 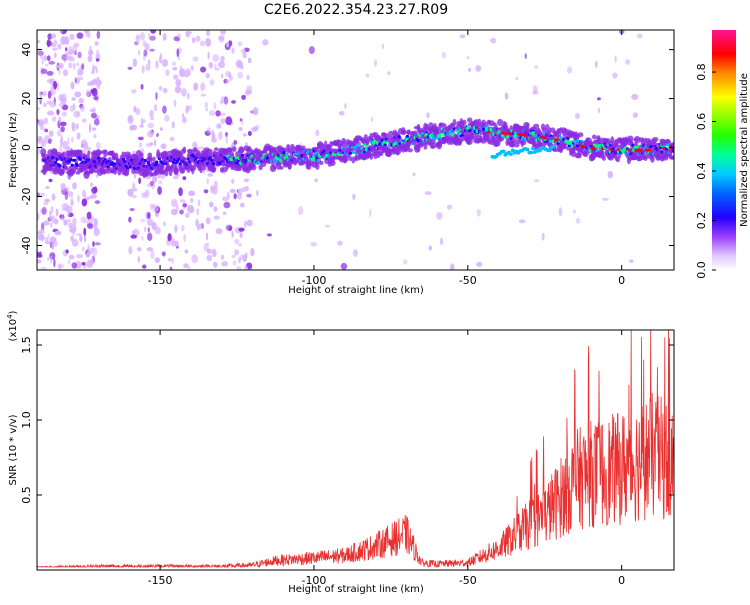 What do you see at coordinates (701, 270) in the screenshot?
I see `colorbar-tick-label: 0.0` at bounding box center [701, 270].